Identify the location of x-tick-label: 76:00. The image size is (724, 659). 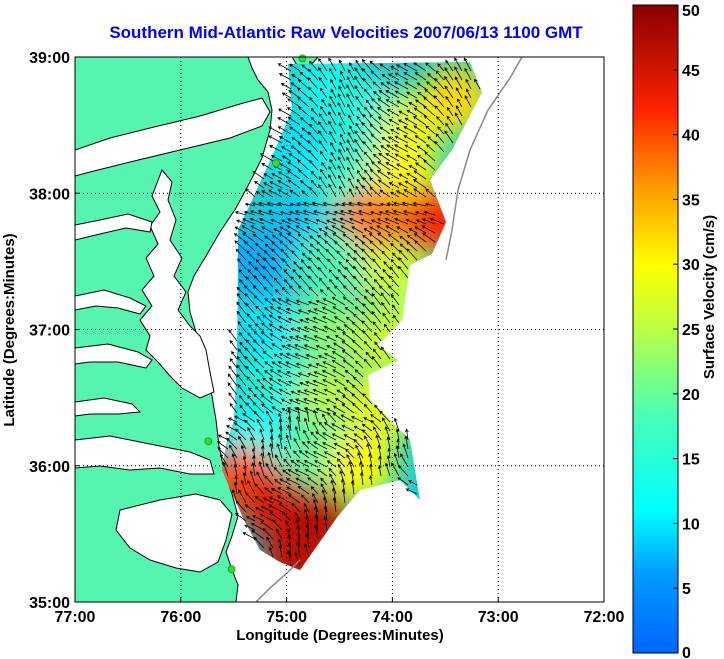
(180, 617).